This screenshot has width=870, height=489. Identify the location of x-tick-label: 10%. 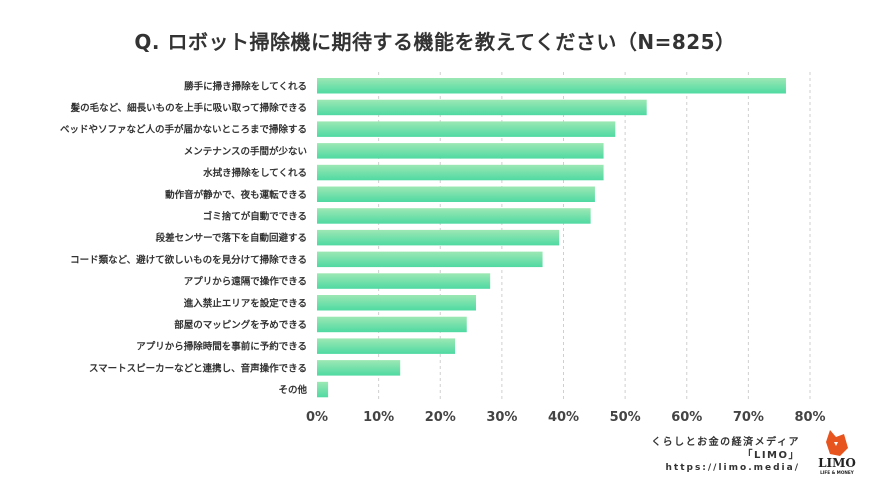
(378, 417).